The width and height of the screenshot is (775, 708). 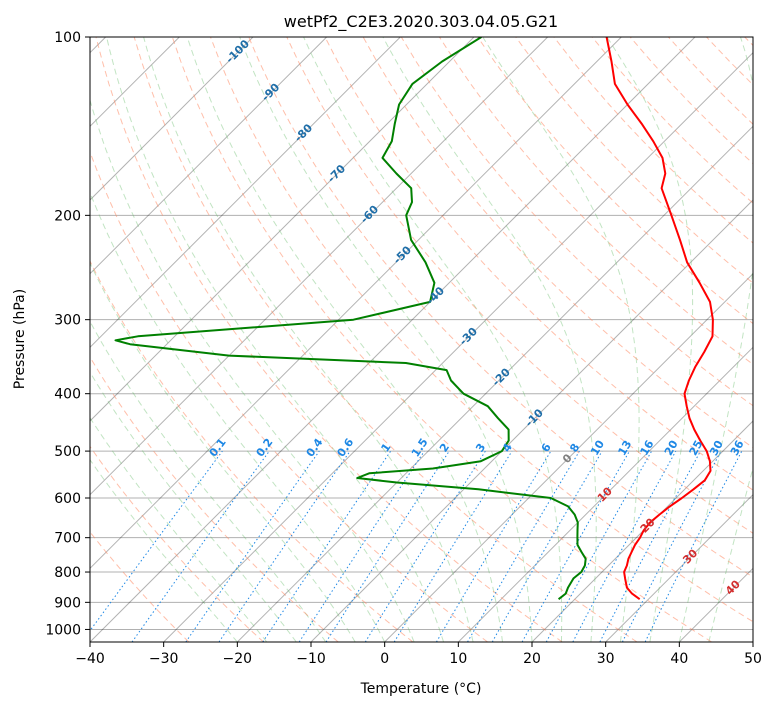 I want to click on mixing-ratio-label: 1, so click(x=386, y=448).